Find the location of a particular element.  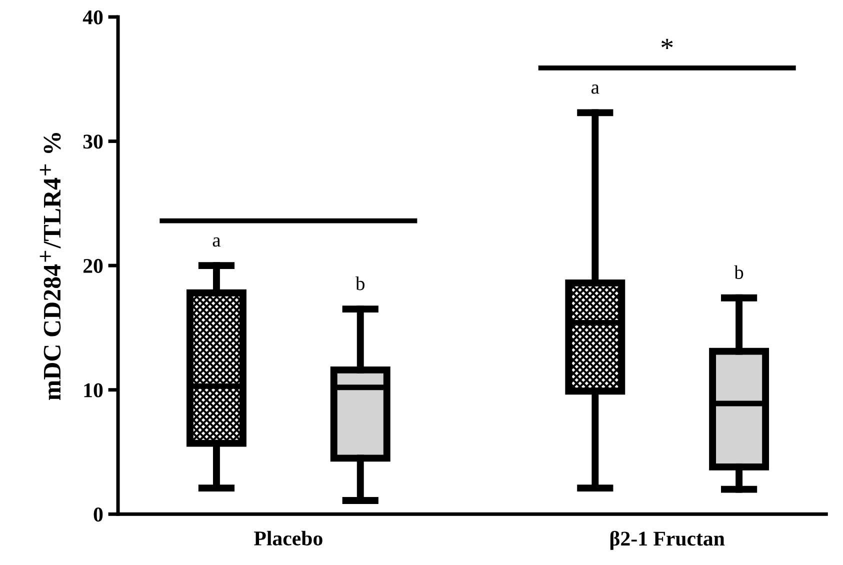

y-tick-label: 10 is located at coordinates (93, 390).